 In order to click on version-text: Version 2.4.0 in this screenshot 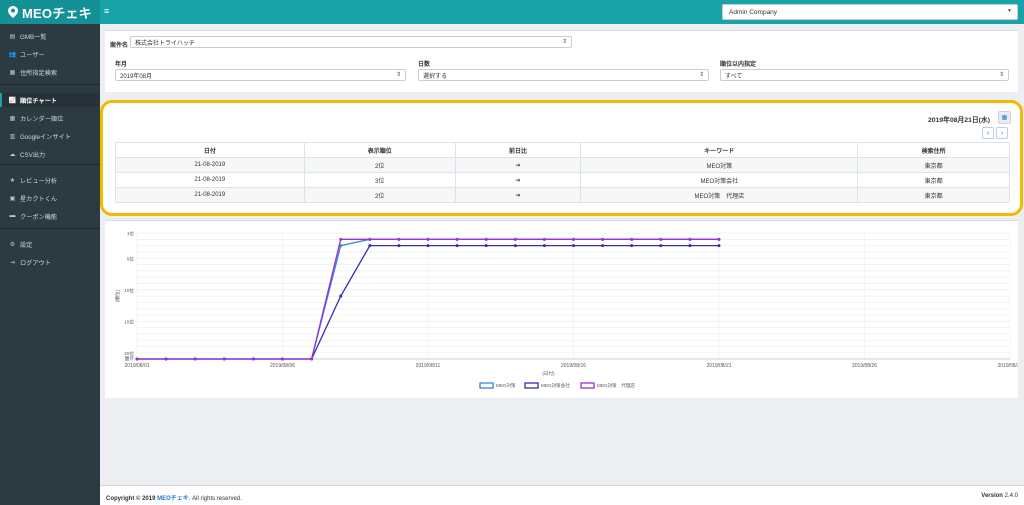, I will do `click(999, 496)`.